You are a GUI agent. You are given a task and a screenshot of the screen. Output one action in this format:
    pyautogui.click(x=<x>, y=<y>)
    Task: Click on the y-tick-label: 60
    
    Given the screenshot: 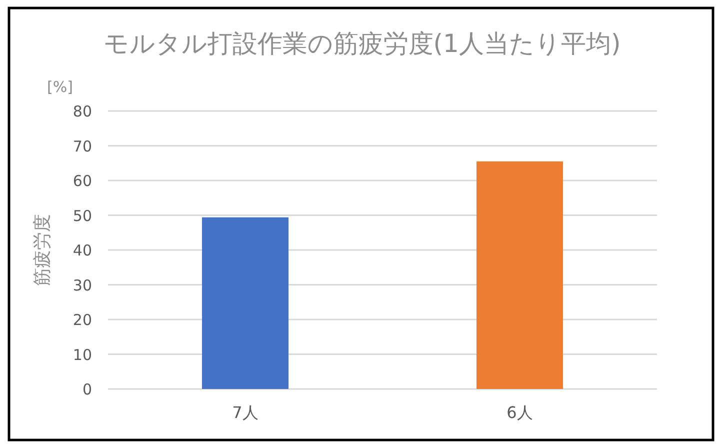 What is the action you would take?
    pyautogui.click(x=82, y=181)
    